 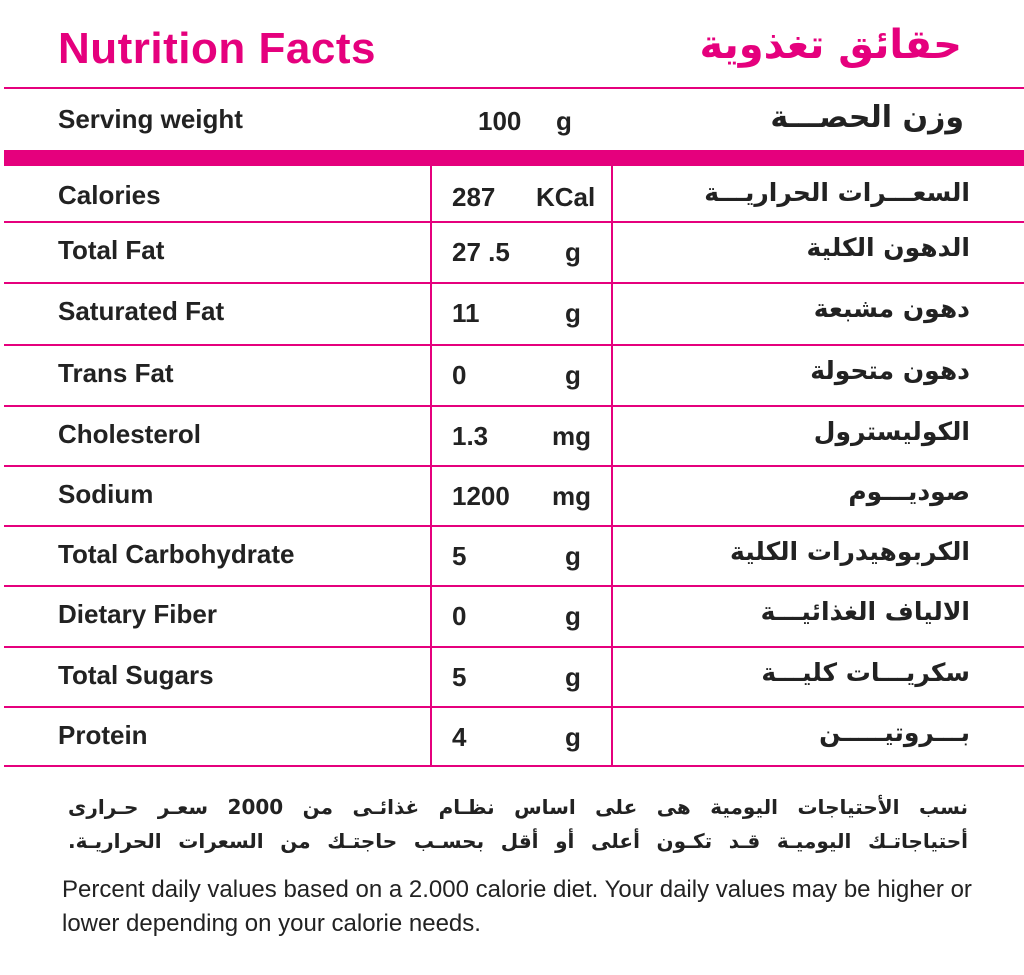 I want to click on nutrient-label-en: Sodium, so click(x=106, y=494).